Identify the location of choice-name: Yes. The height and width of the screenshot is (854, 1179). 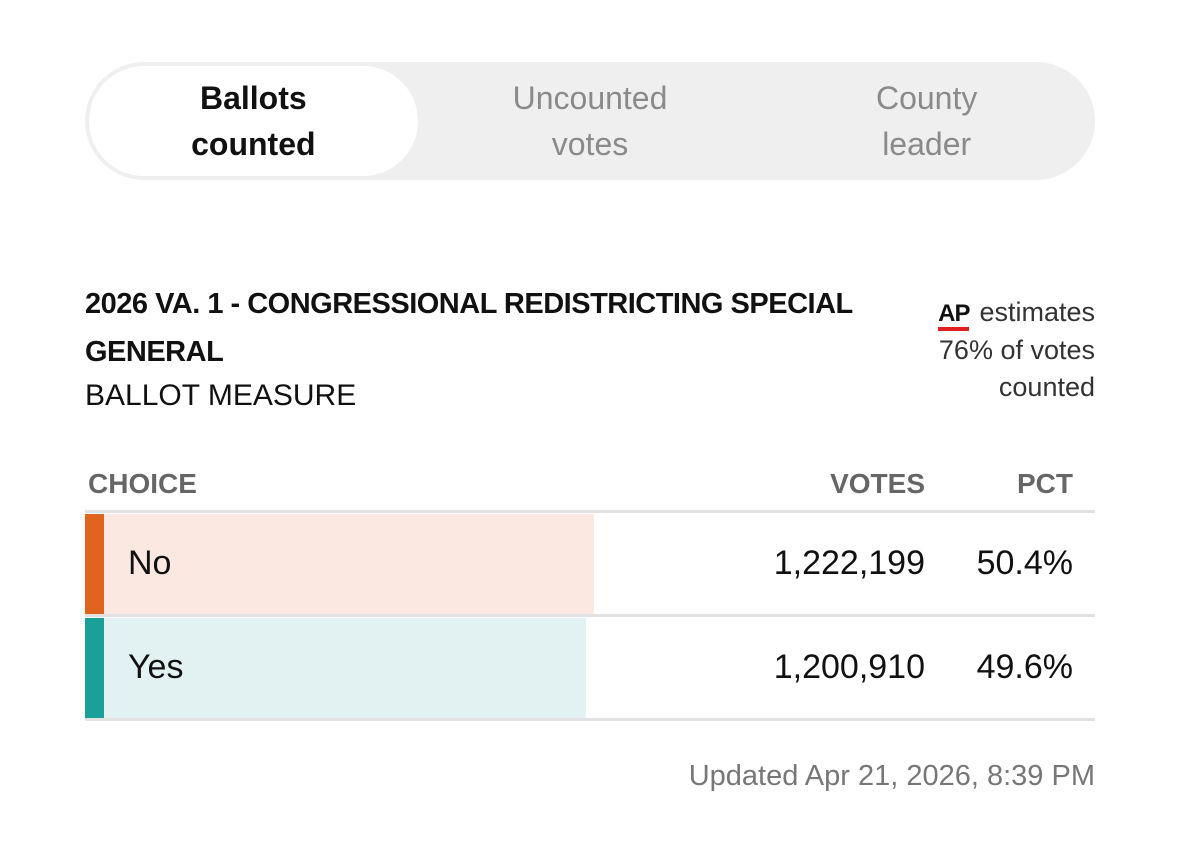
(156, 667).